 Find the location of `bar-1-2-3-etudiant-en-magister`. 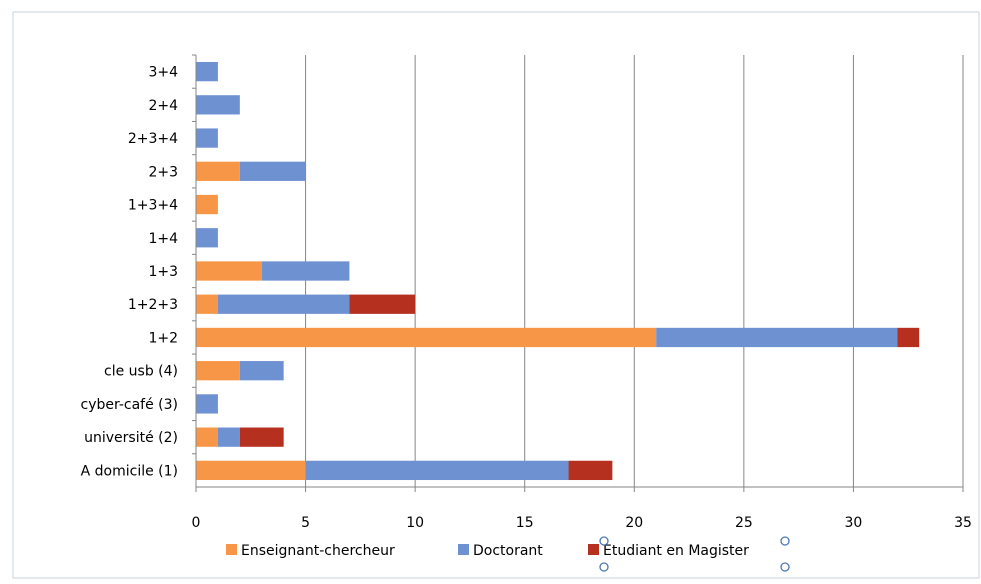

bar-1-2-3-etudiant-en-magister is located at coordinates (382, 304).